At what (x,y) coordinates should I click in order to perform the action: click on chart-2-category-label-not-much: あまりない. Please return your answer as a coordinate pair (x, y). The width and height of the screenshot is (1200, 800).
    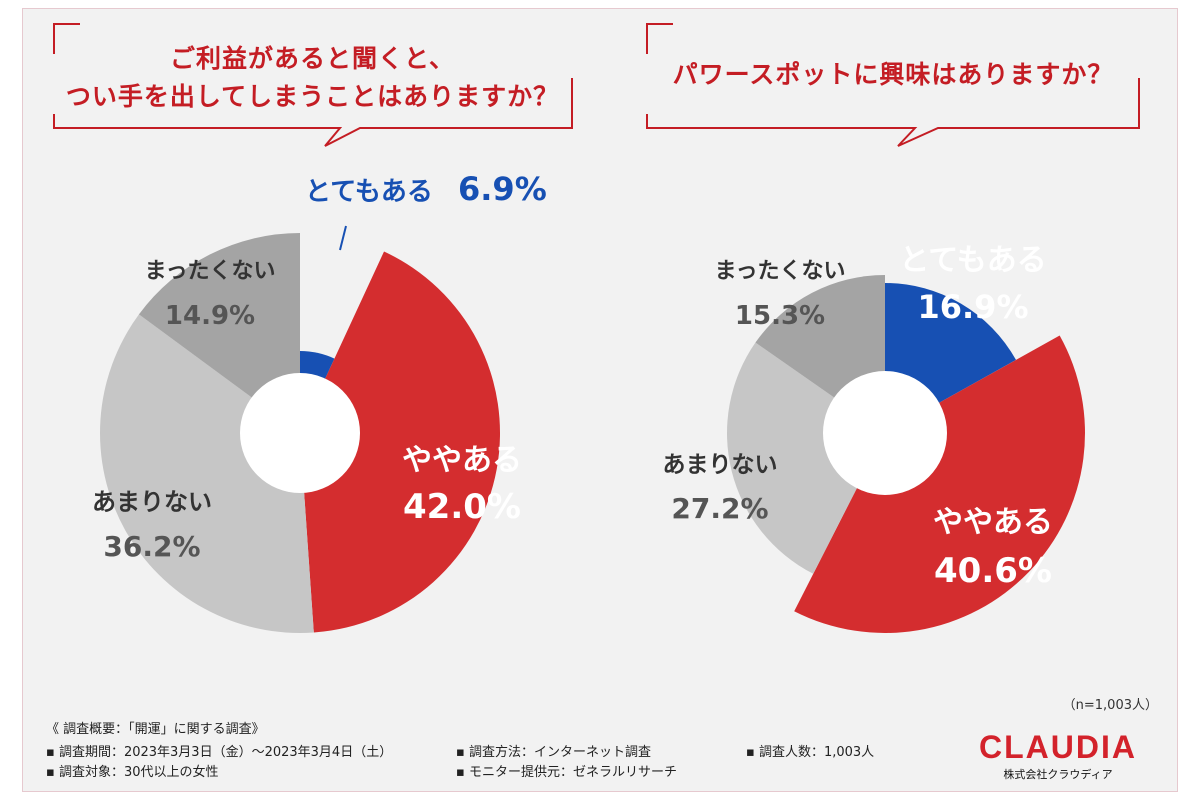
    Looking at the image, I should click on (720, 465).